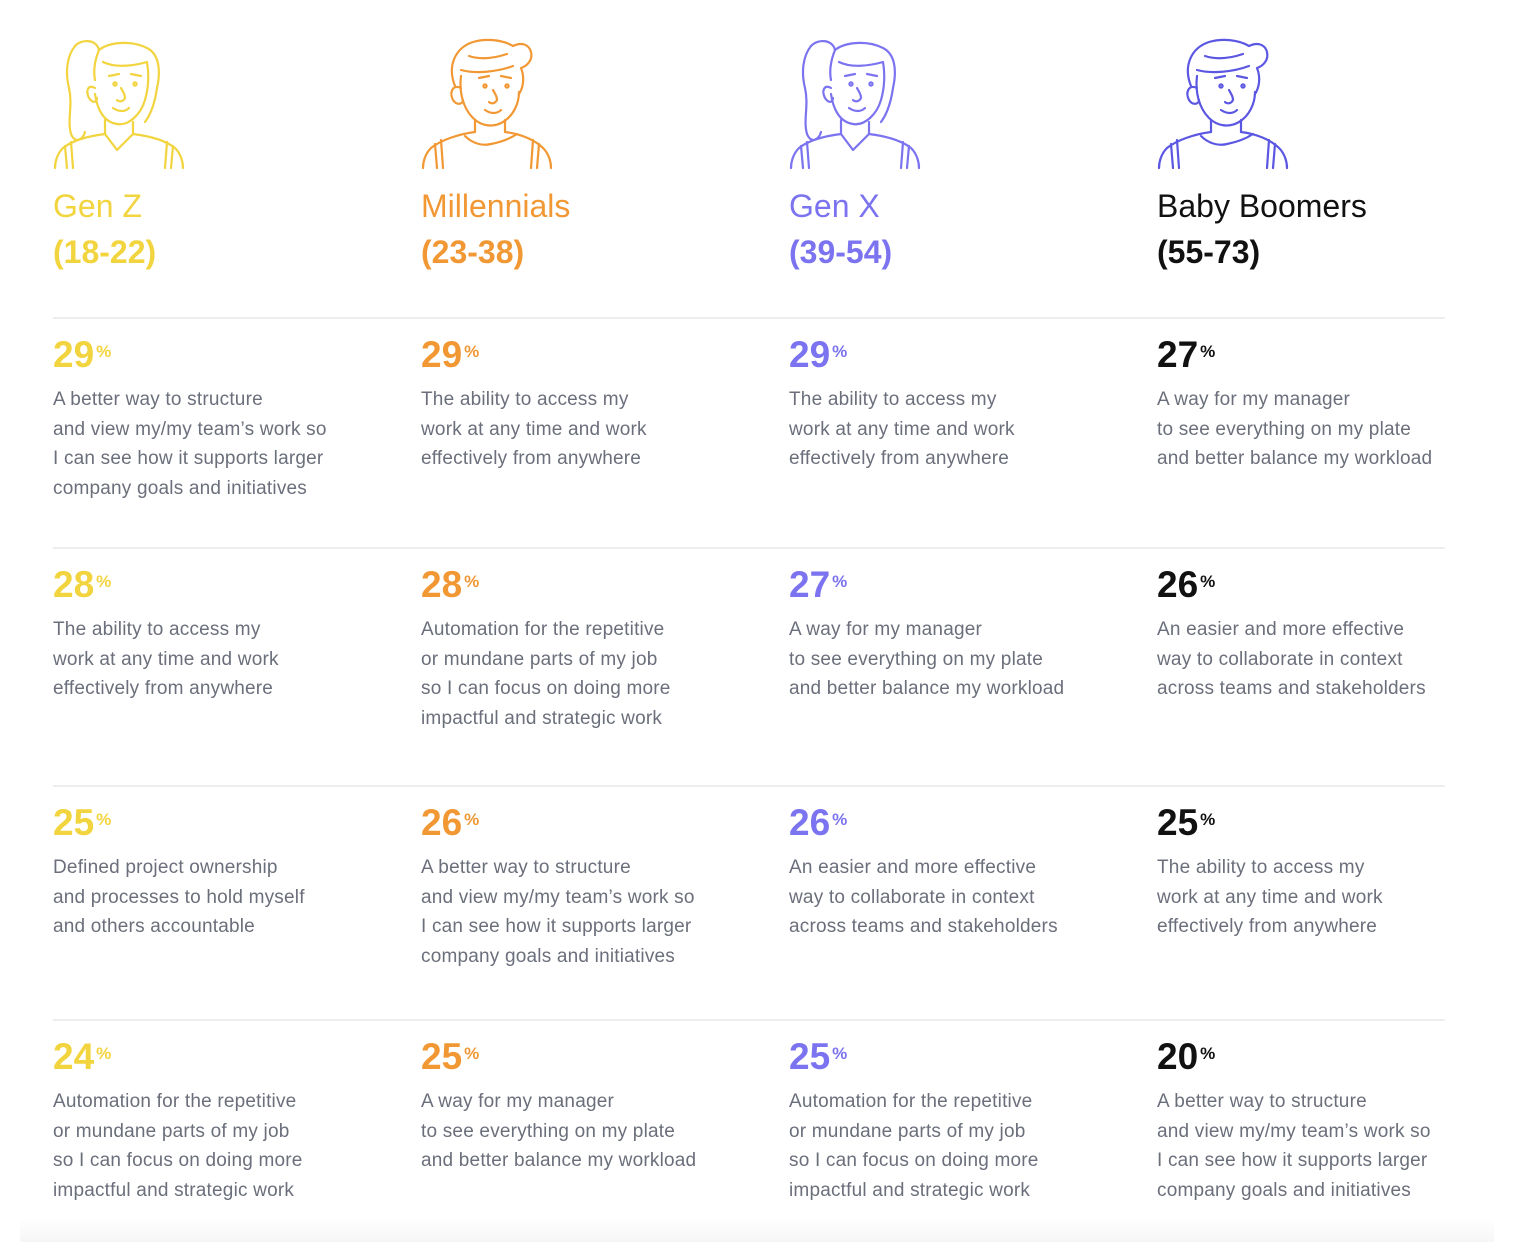 The image size is (1514, 1242). What do you see at coordinates (105, 252) in the screenshot?
I see `gen-age: (18-22)` at bounding box center [105, 252].